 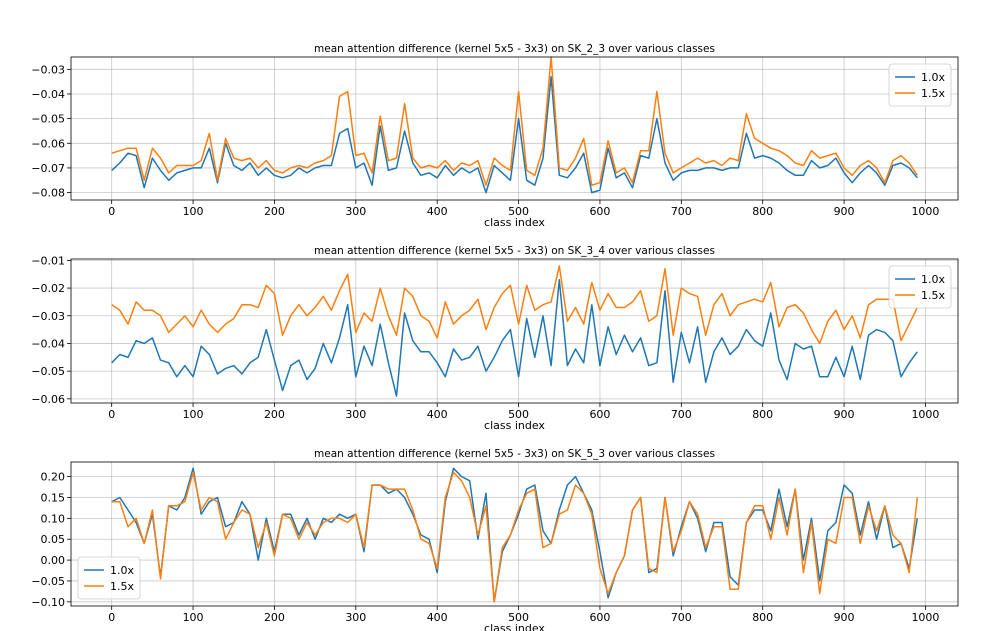 What do you see at coordinates (48, 193) in the screenshot?
I see `y-tick-label: −0.08` at bounding box center [48, 193].